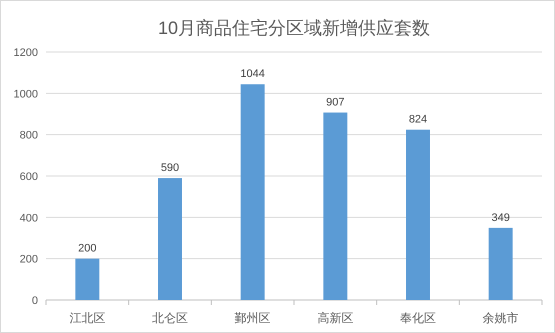  I want to click on data-label: 824, so click(418, 120).